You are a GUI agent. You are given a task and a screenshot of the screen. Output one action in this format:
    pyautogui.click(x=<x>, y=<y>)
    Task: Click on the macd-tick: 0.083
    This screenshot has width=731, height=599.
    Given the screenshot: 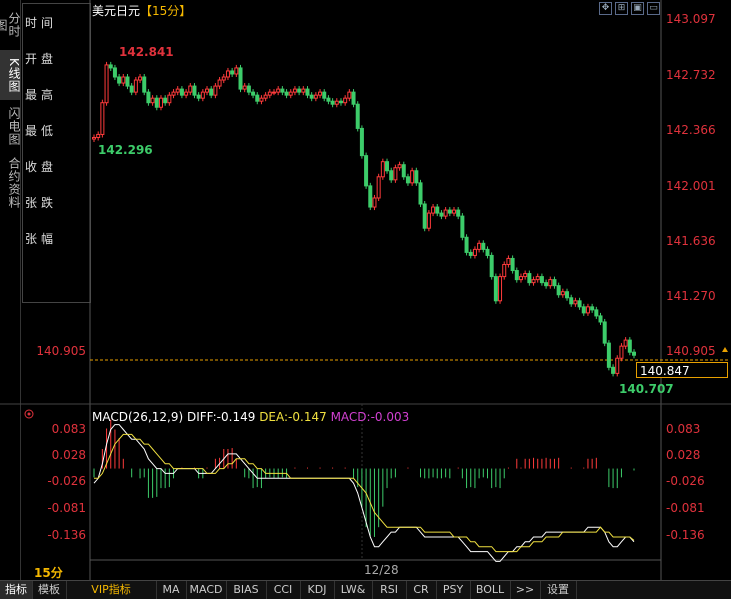 What is the action you would take?
    pyautogui.click(x=68, y=429)
    